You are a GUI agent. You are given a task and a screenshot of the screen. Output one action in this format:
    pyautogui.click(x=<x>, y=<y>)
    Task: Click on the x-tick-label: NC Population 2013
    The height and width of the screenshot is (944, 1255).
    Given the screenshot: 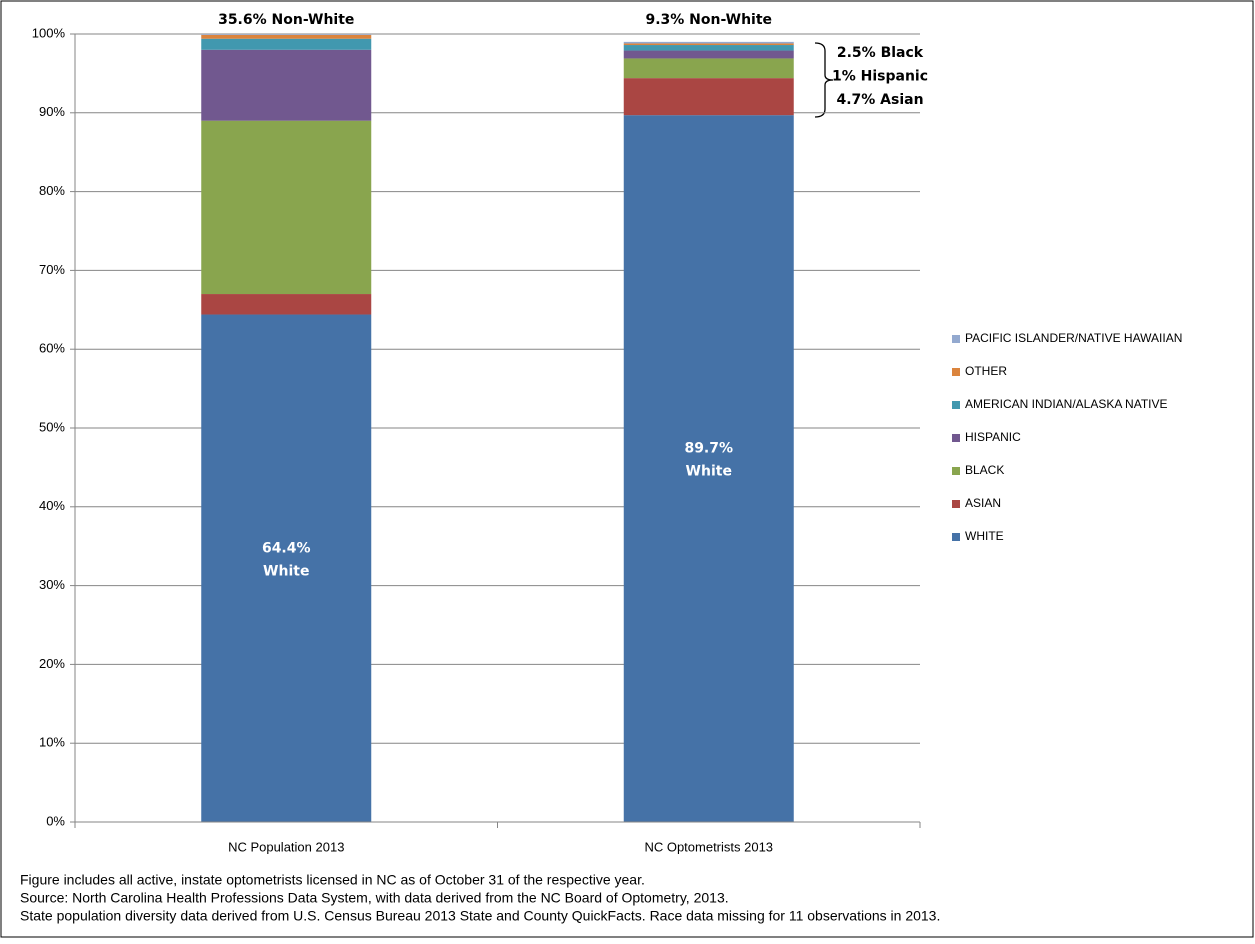 What is the action you would take?
    pyautogui.click(x=286, y=846)
    